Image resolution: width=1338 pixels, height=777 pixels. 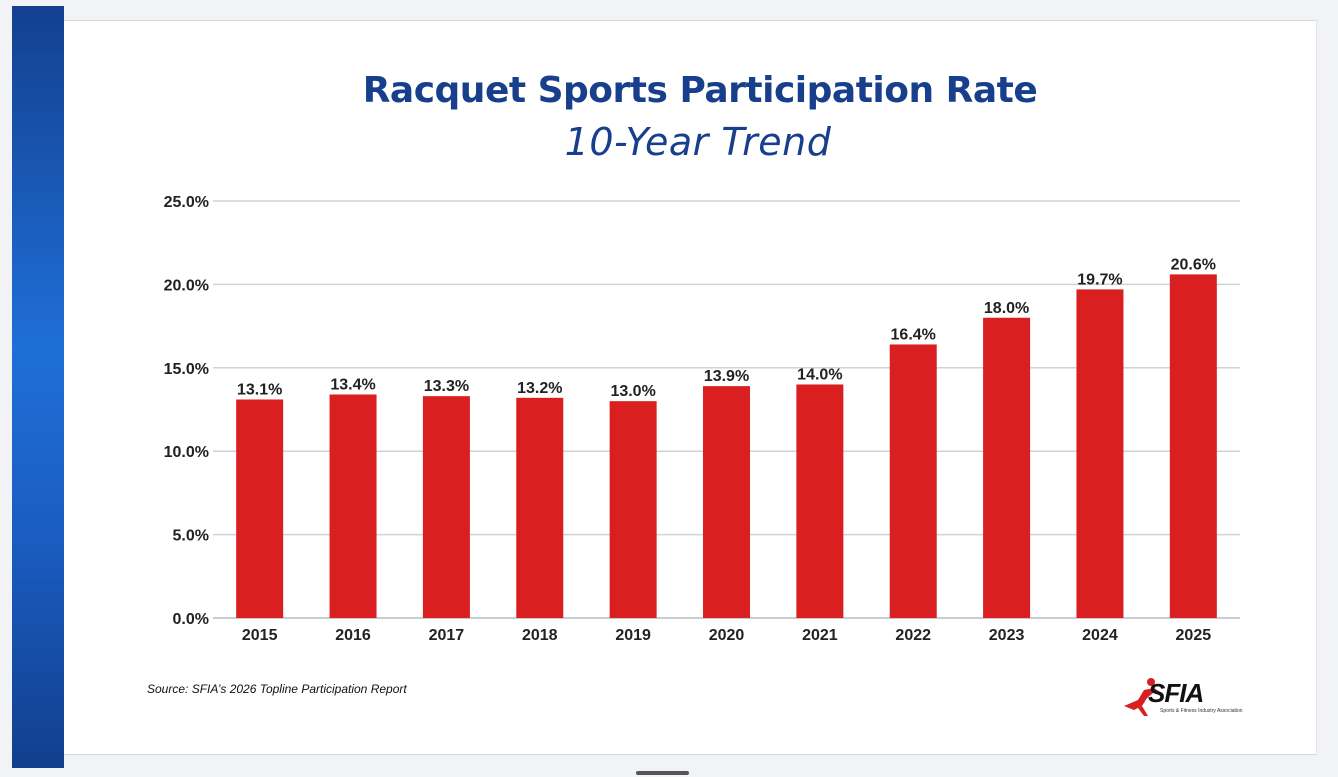 What do you see at coordinates (1100, 635) in the screenshot?
I see `x-tick-label: 2024` at bounding box center [1100, 635].